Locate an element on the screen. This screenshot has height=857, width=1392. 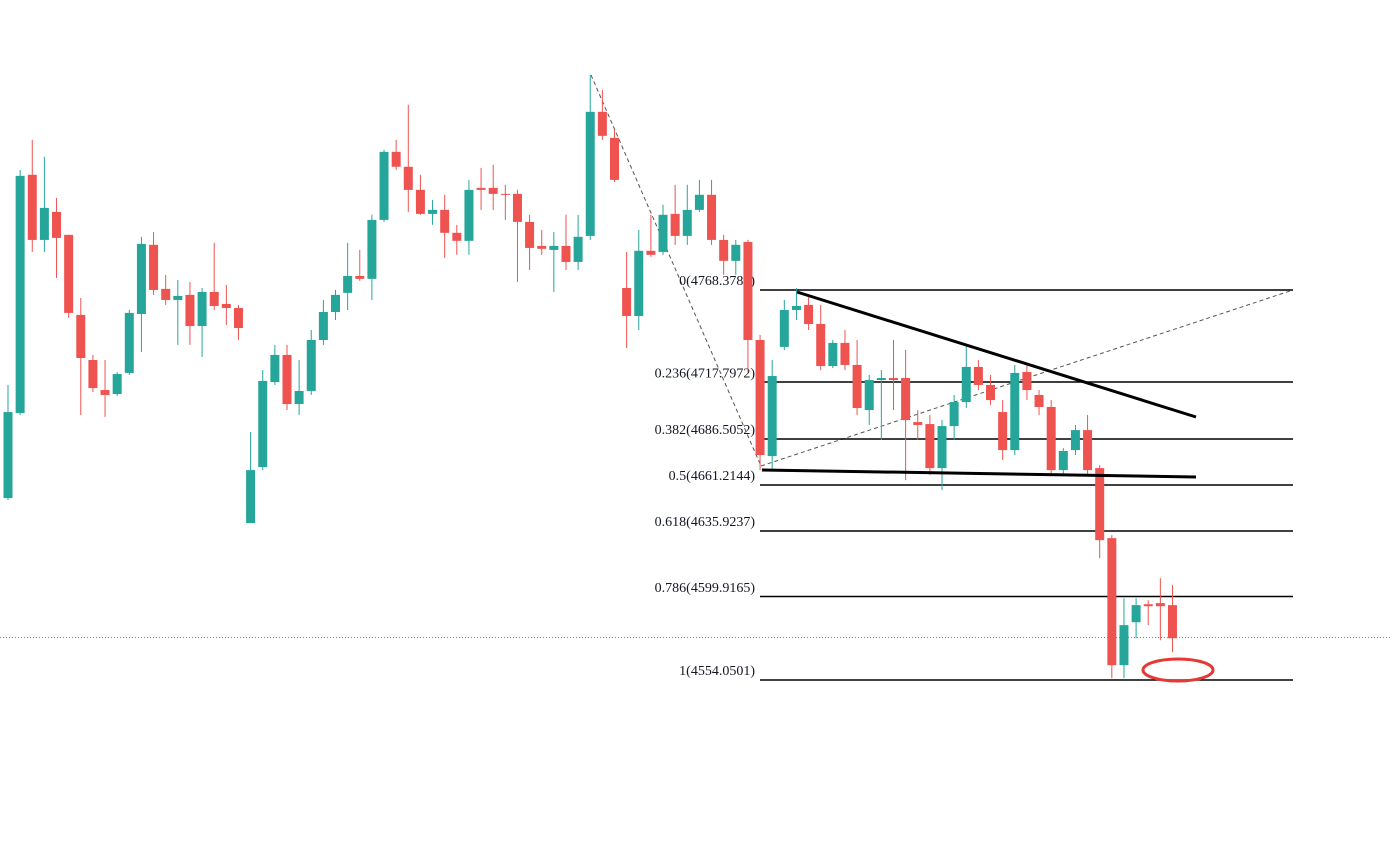
fib-label: 0.5(4661.2144) is located at coordinates (712, 476).